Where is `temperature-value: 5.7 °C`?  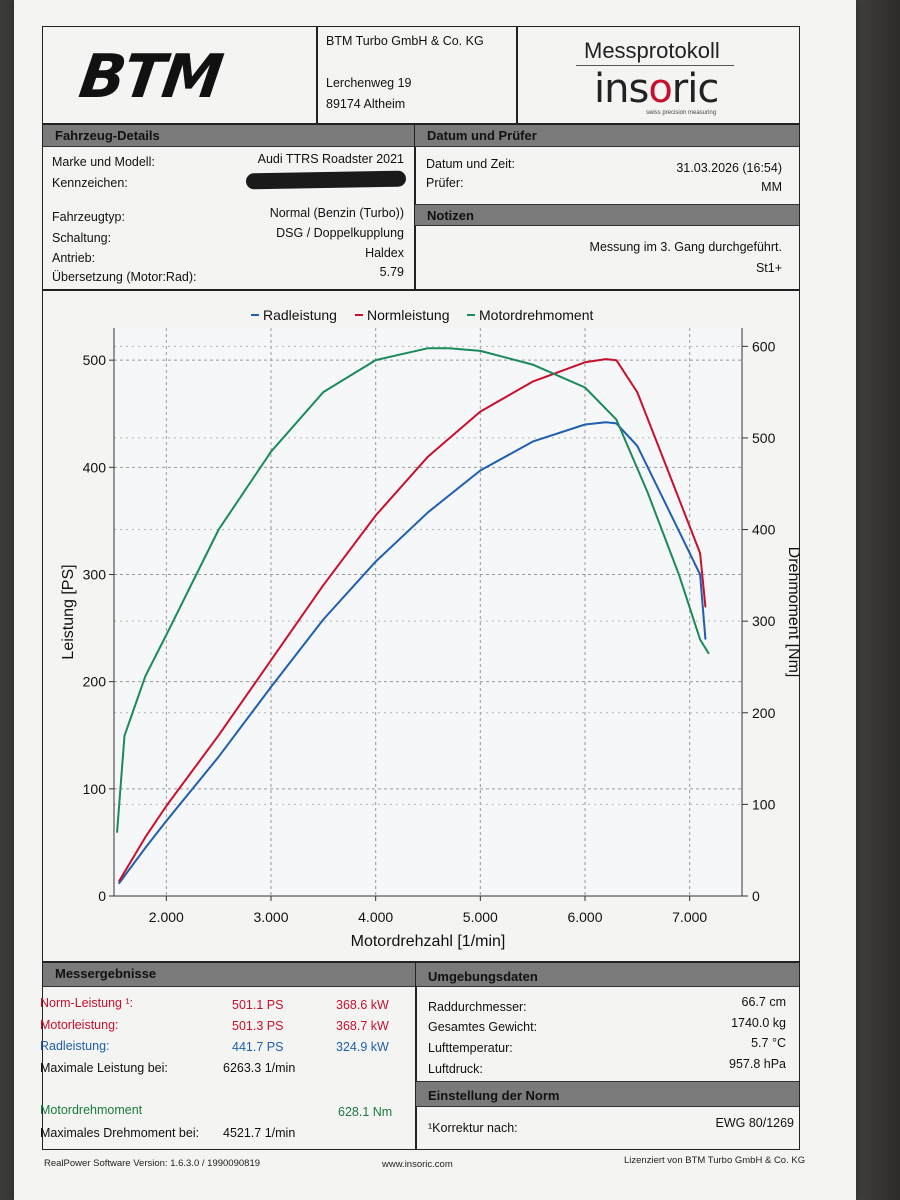 temperature-value: 5.7 °C is located at coordinates (768, 1043).